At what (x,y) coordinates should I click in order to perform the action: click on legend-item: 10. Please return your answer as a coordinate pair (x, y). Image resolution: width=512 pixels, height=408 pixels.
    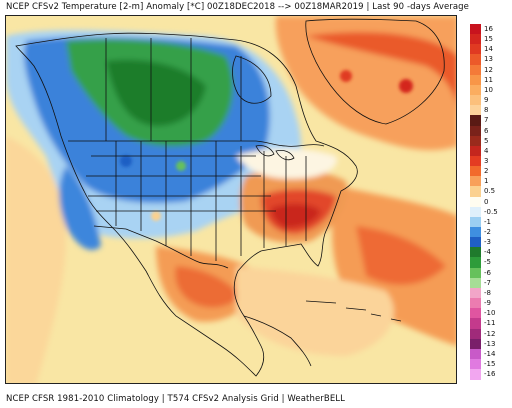
    Looking at the image, I should click on (490, 90).